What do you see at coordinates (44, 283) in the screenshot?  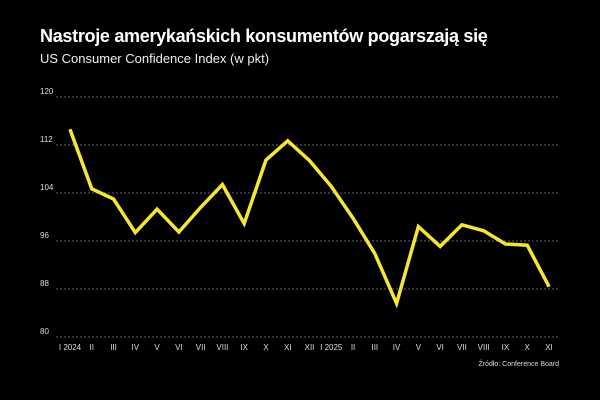 I see `y-tick-label: 88` at bounding box center [44, 283].